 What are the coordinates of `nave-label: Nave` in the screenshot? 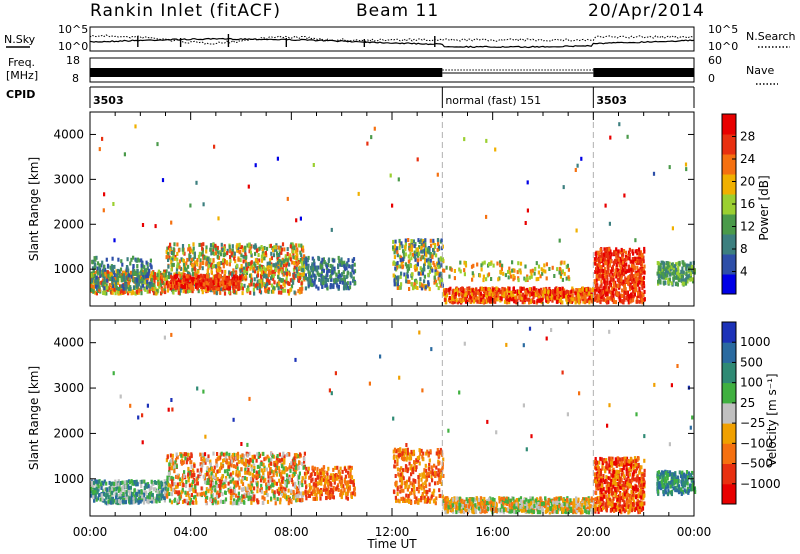 It's located at (760, 70).